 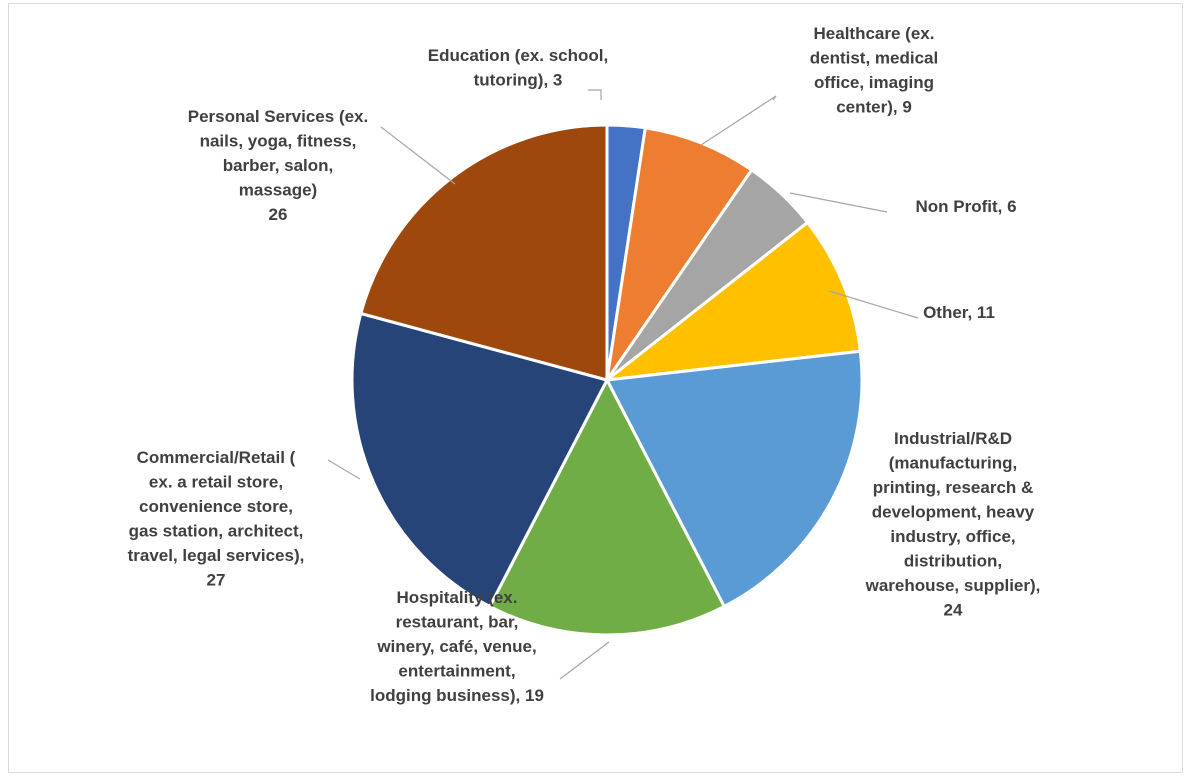 I want to click on data-label-line: 27, so click(x=216, y=580).